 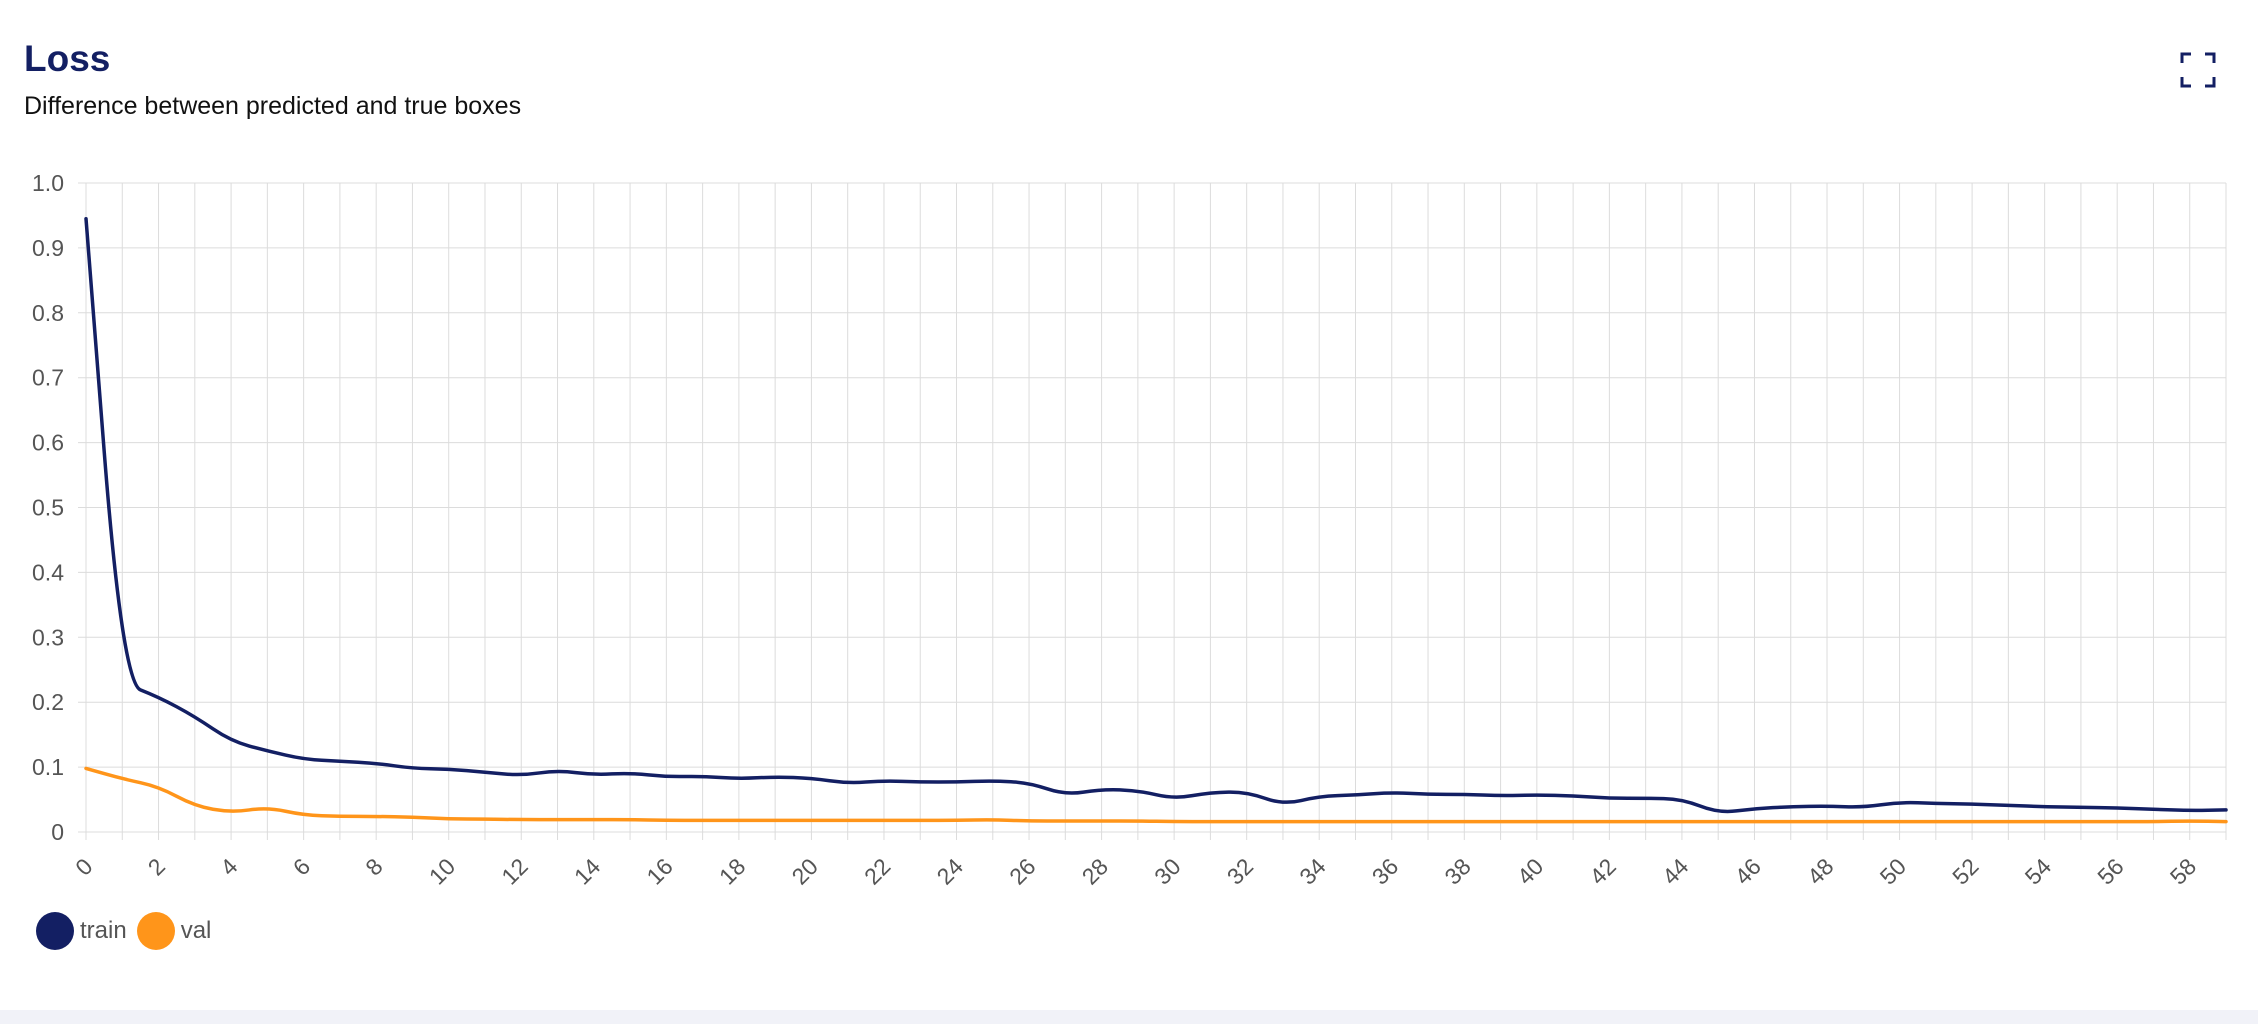 I want to click on x-tick-label: 24, so click(x=950, y=871).